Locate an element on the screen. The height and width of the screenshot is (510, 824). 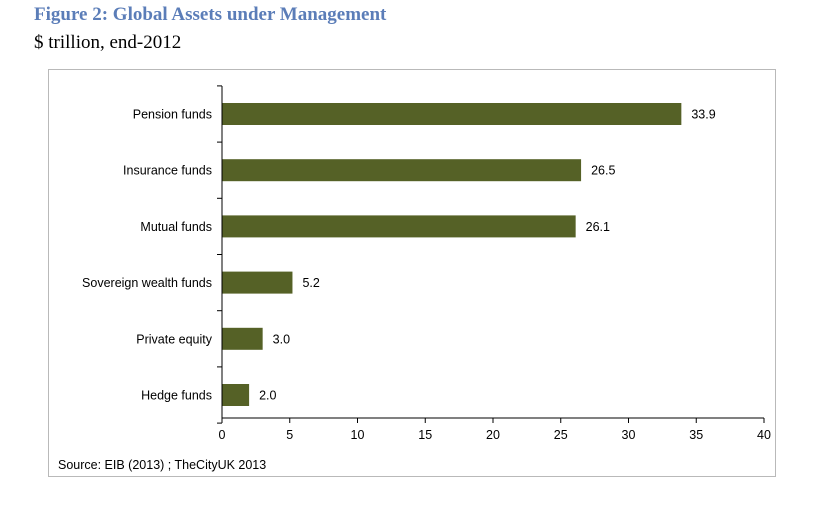
category-label: Private equity is located at coordinates (174, 339).